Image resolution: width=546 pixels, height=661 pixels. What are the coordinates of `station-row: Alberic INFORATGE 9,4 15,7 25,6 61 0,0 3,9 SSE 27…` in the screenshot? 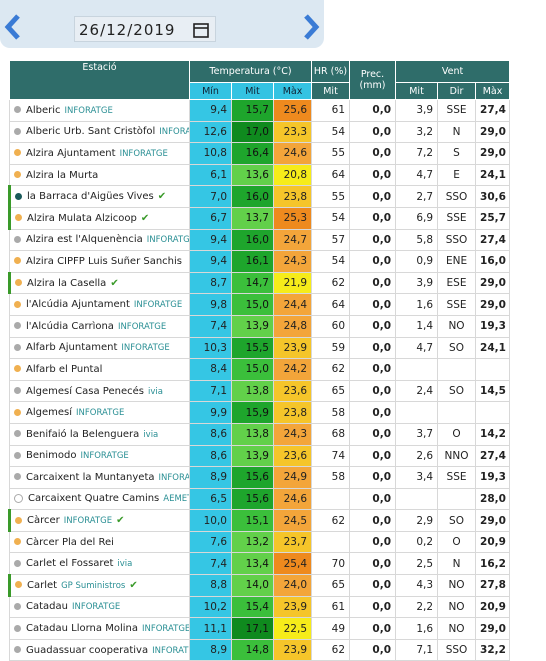 It's located at (260, 110).